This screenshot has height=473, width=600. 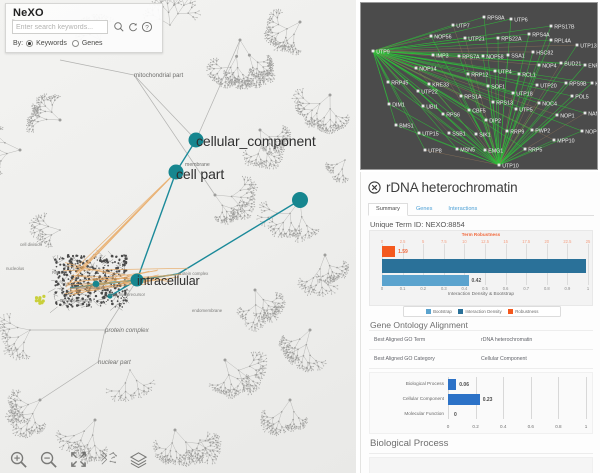 What do you see at coordinates (138, 459) in the screenshot?
I see `layers-icon` at bounding box center [138, 459].